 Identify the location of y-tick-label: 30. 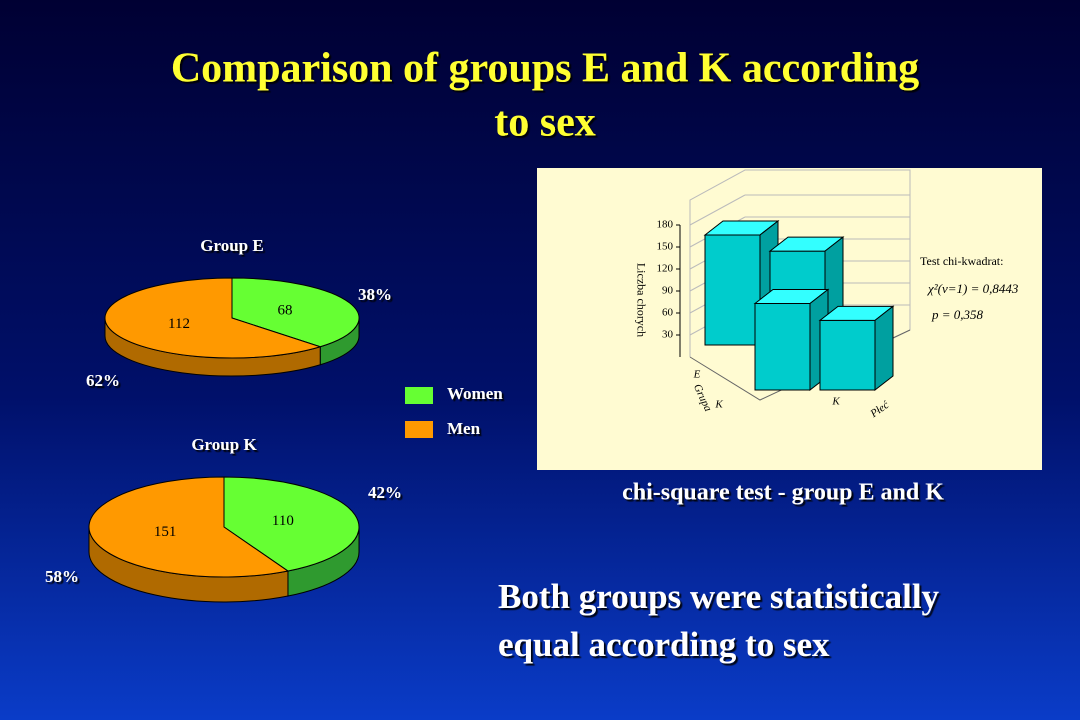
(668, 335).